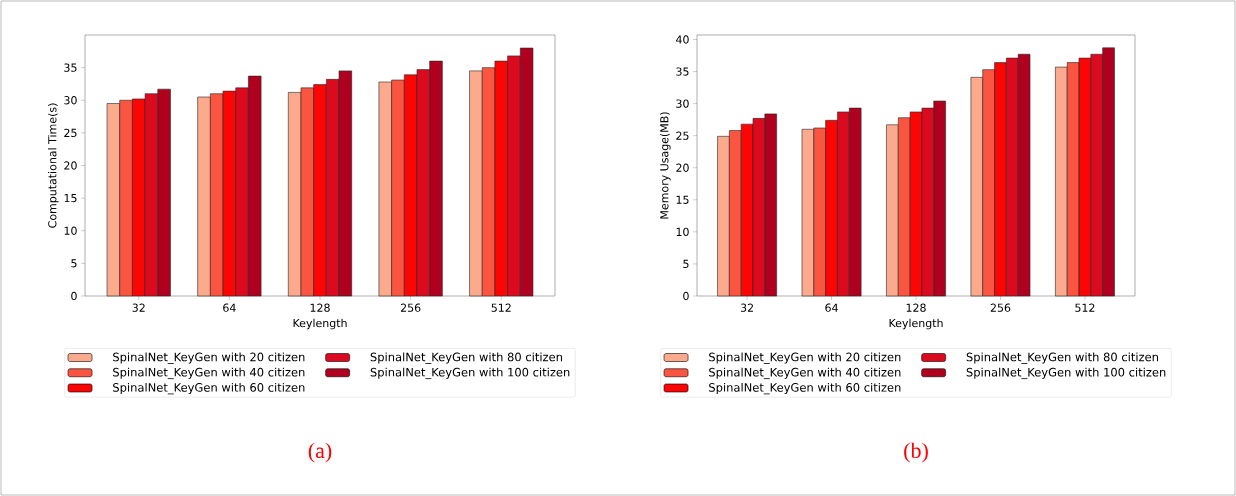  Describe the element at coordinates (53, 165) in the screenshot. I see `y-axis-title: Computational Time(s)` at that location.